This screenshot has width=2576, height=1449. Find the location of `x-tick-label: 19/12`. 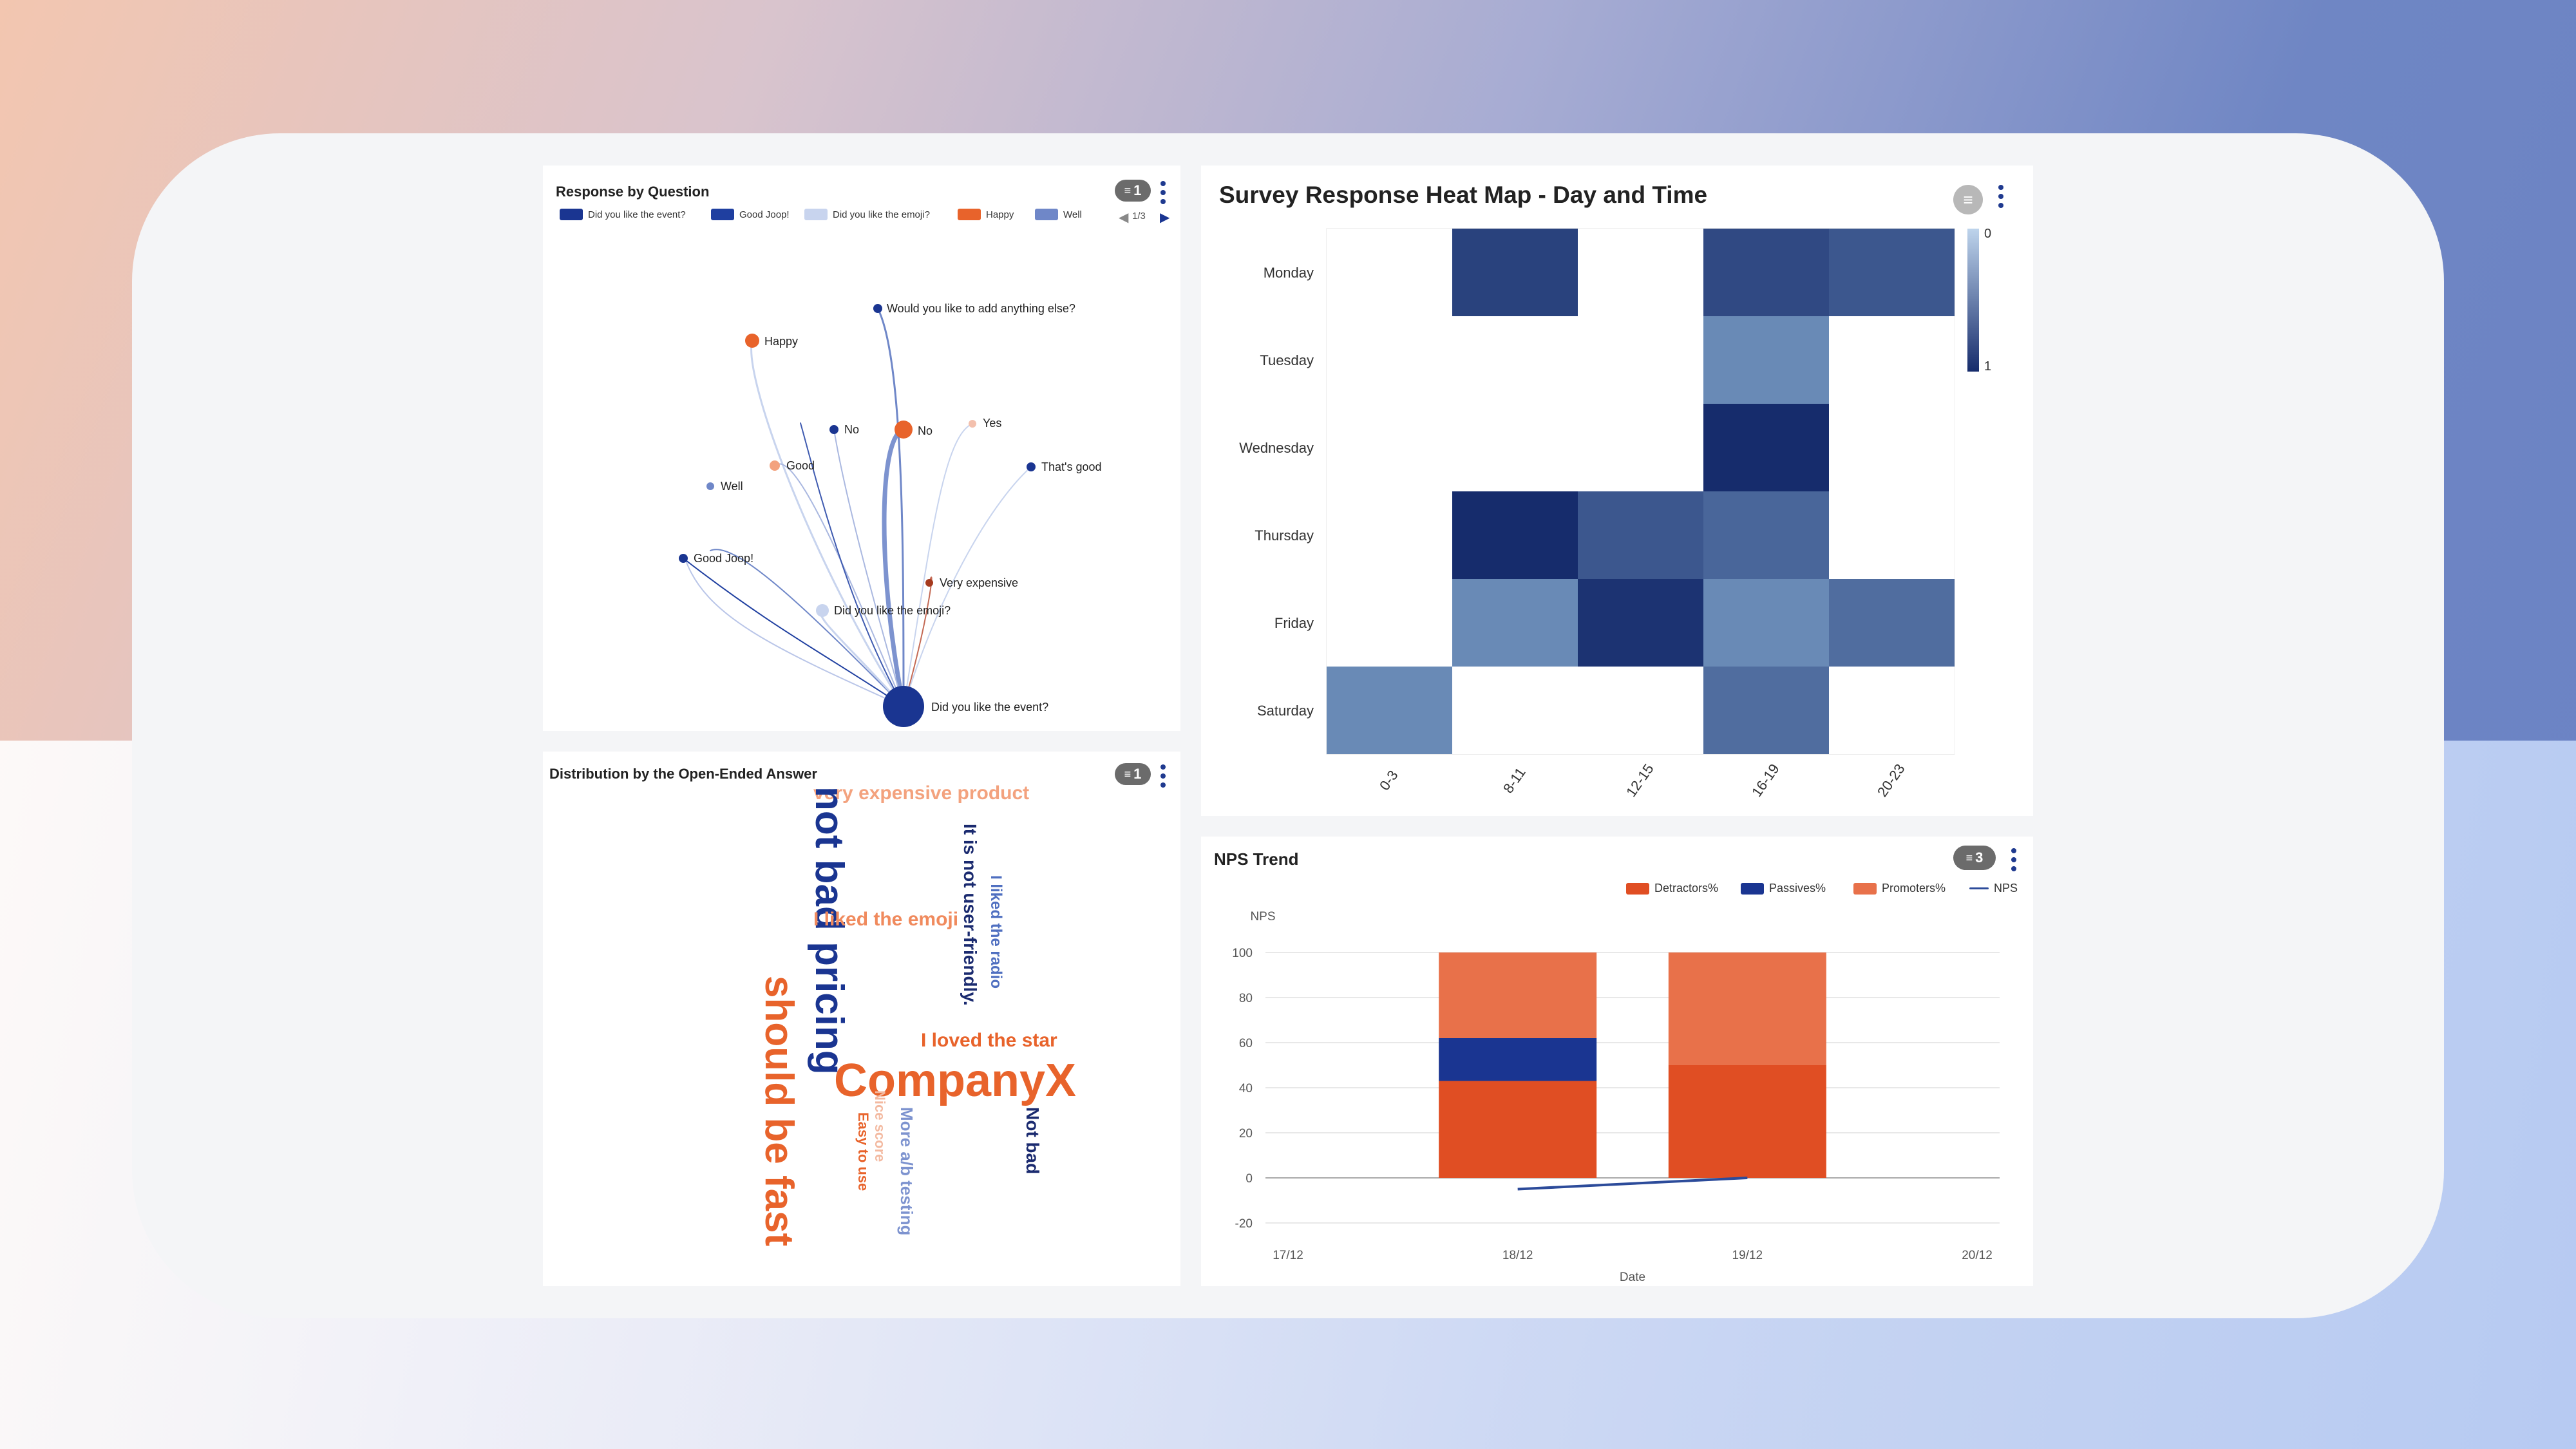

x-tick-label: 19/12 is located at coordinates (1748, 1255).